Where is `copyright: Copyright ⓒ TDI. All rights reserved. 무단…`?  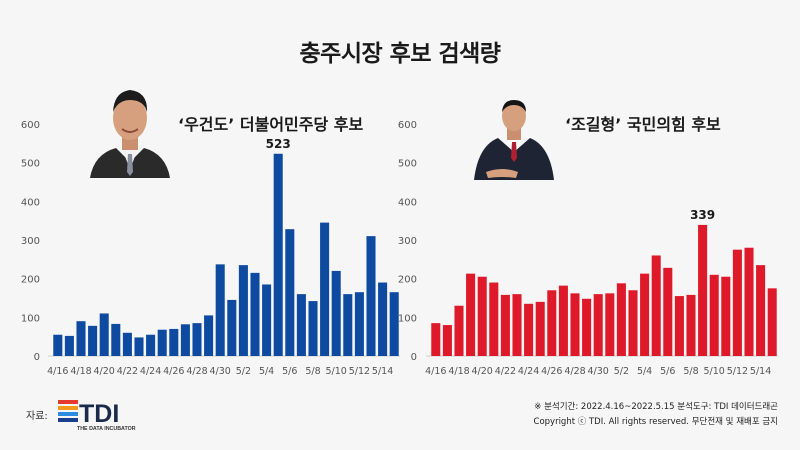 copyright: Copyright ⓒ TDI. All rights reserved. 무단… is located at coordinates (655, 422).